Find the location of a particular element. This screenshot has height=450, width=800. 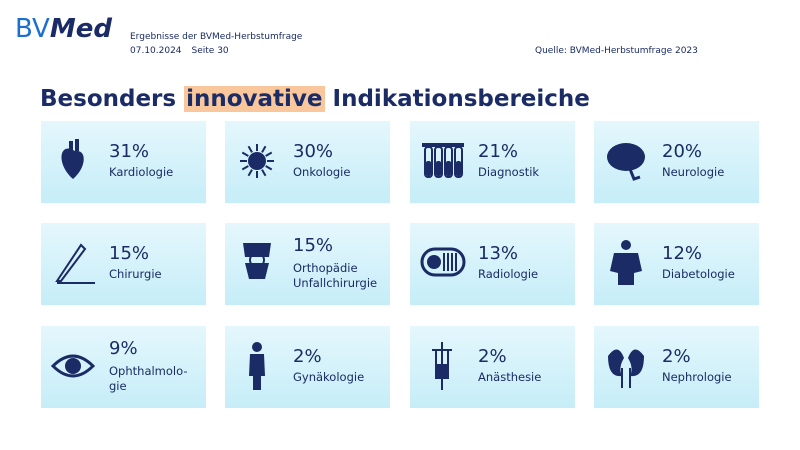

label: Kardiologie is located at coordinates (141, 172).